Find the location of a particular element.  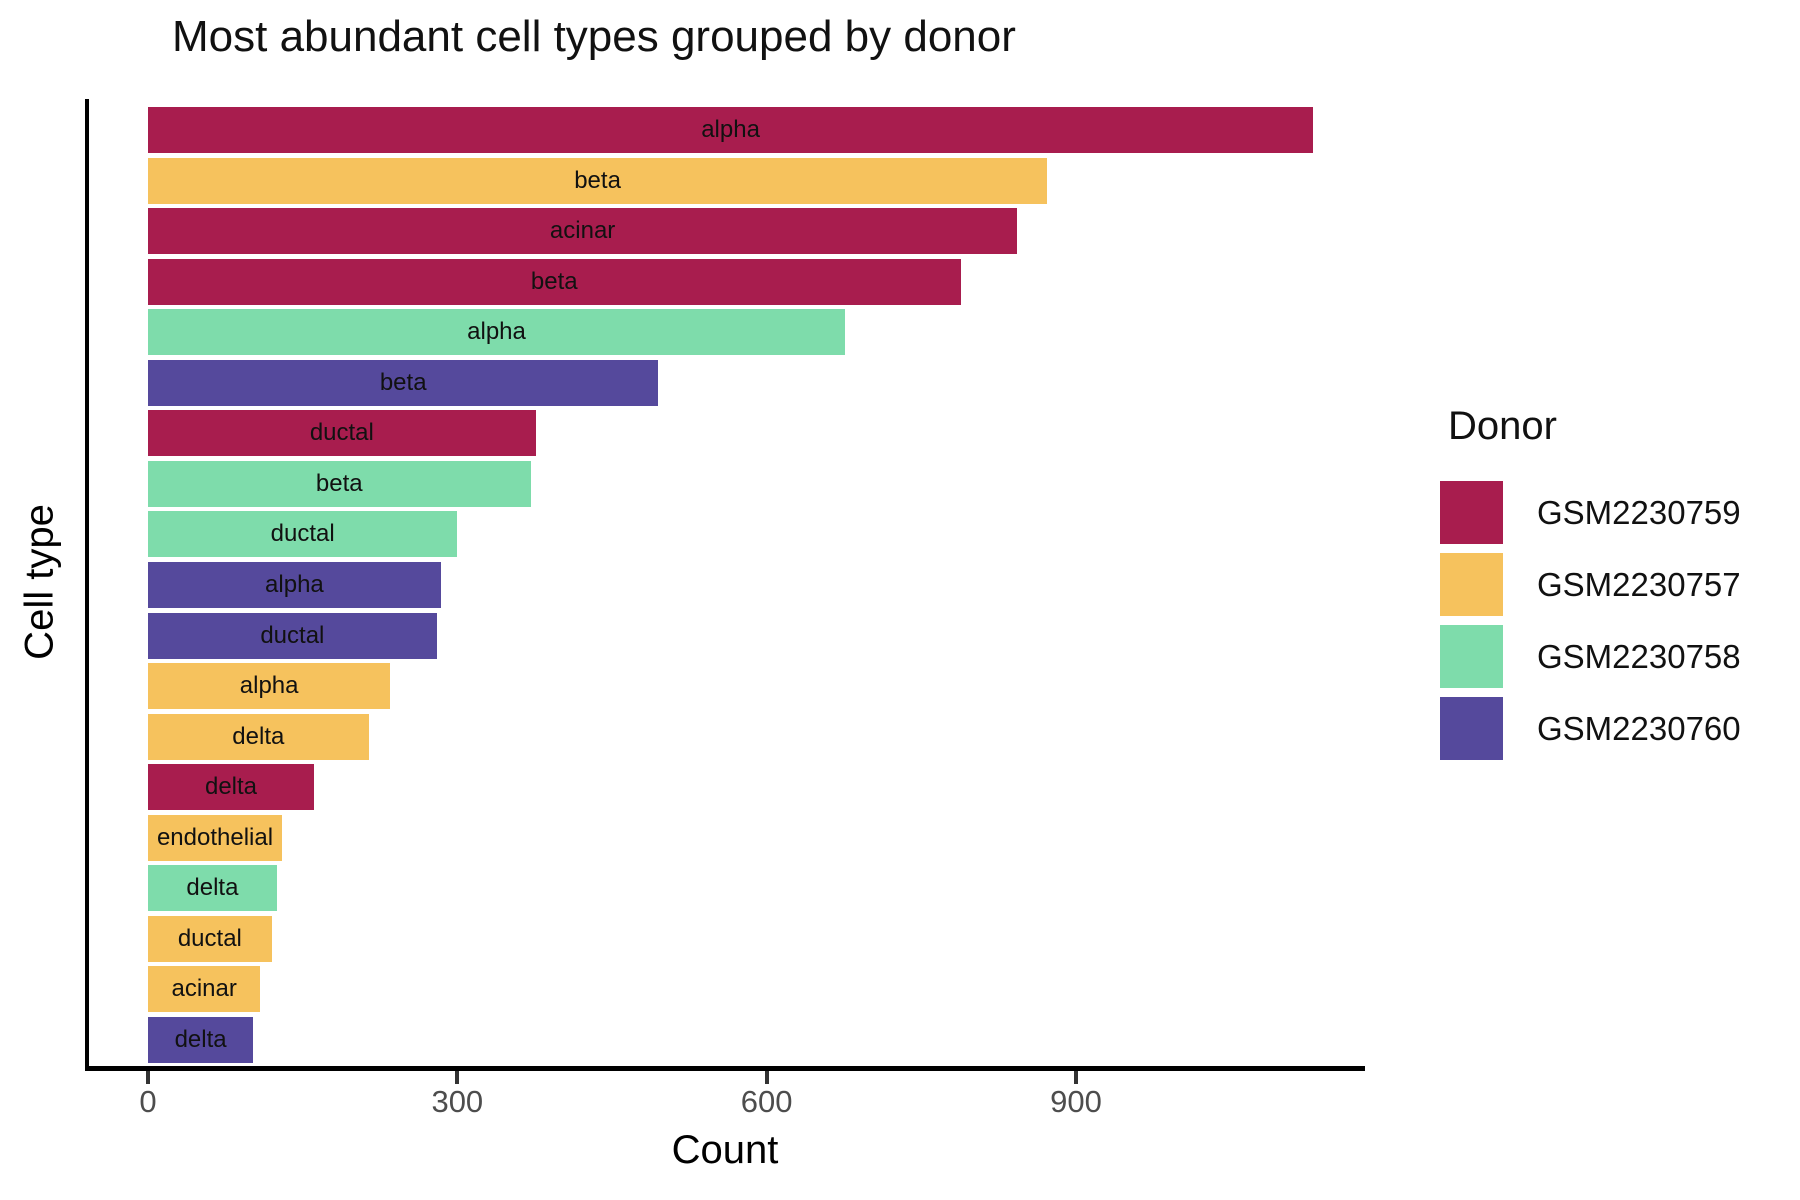

bar-delta-GSM2230760: delta is located at coordinates (201, 1039).